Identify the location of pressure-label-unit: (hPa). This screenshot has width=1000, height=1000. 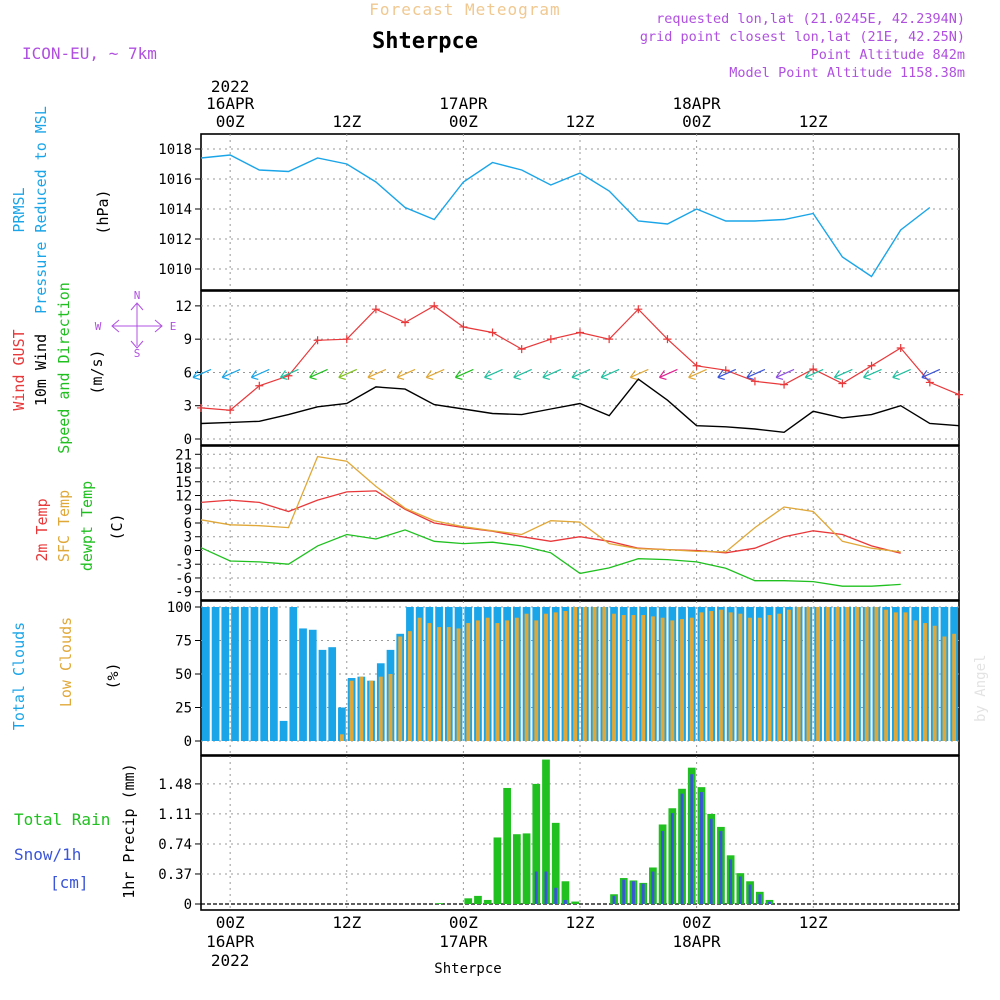
(103, 211).